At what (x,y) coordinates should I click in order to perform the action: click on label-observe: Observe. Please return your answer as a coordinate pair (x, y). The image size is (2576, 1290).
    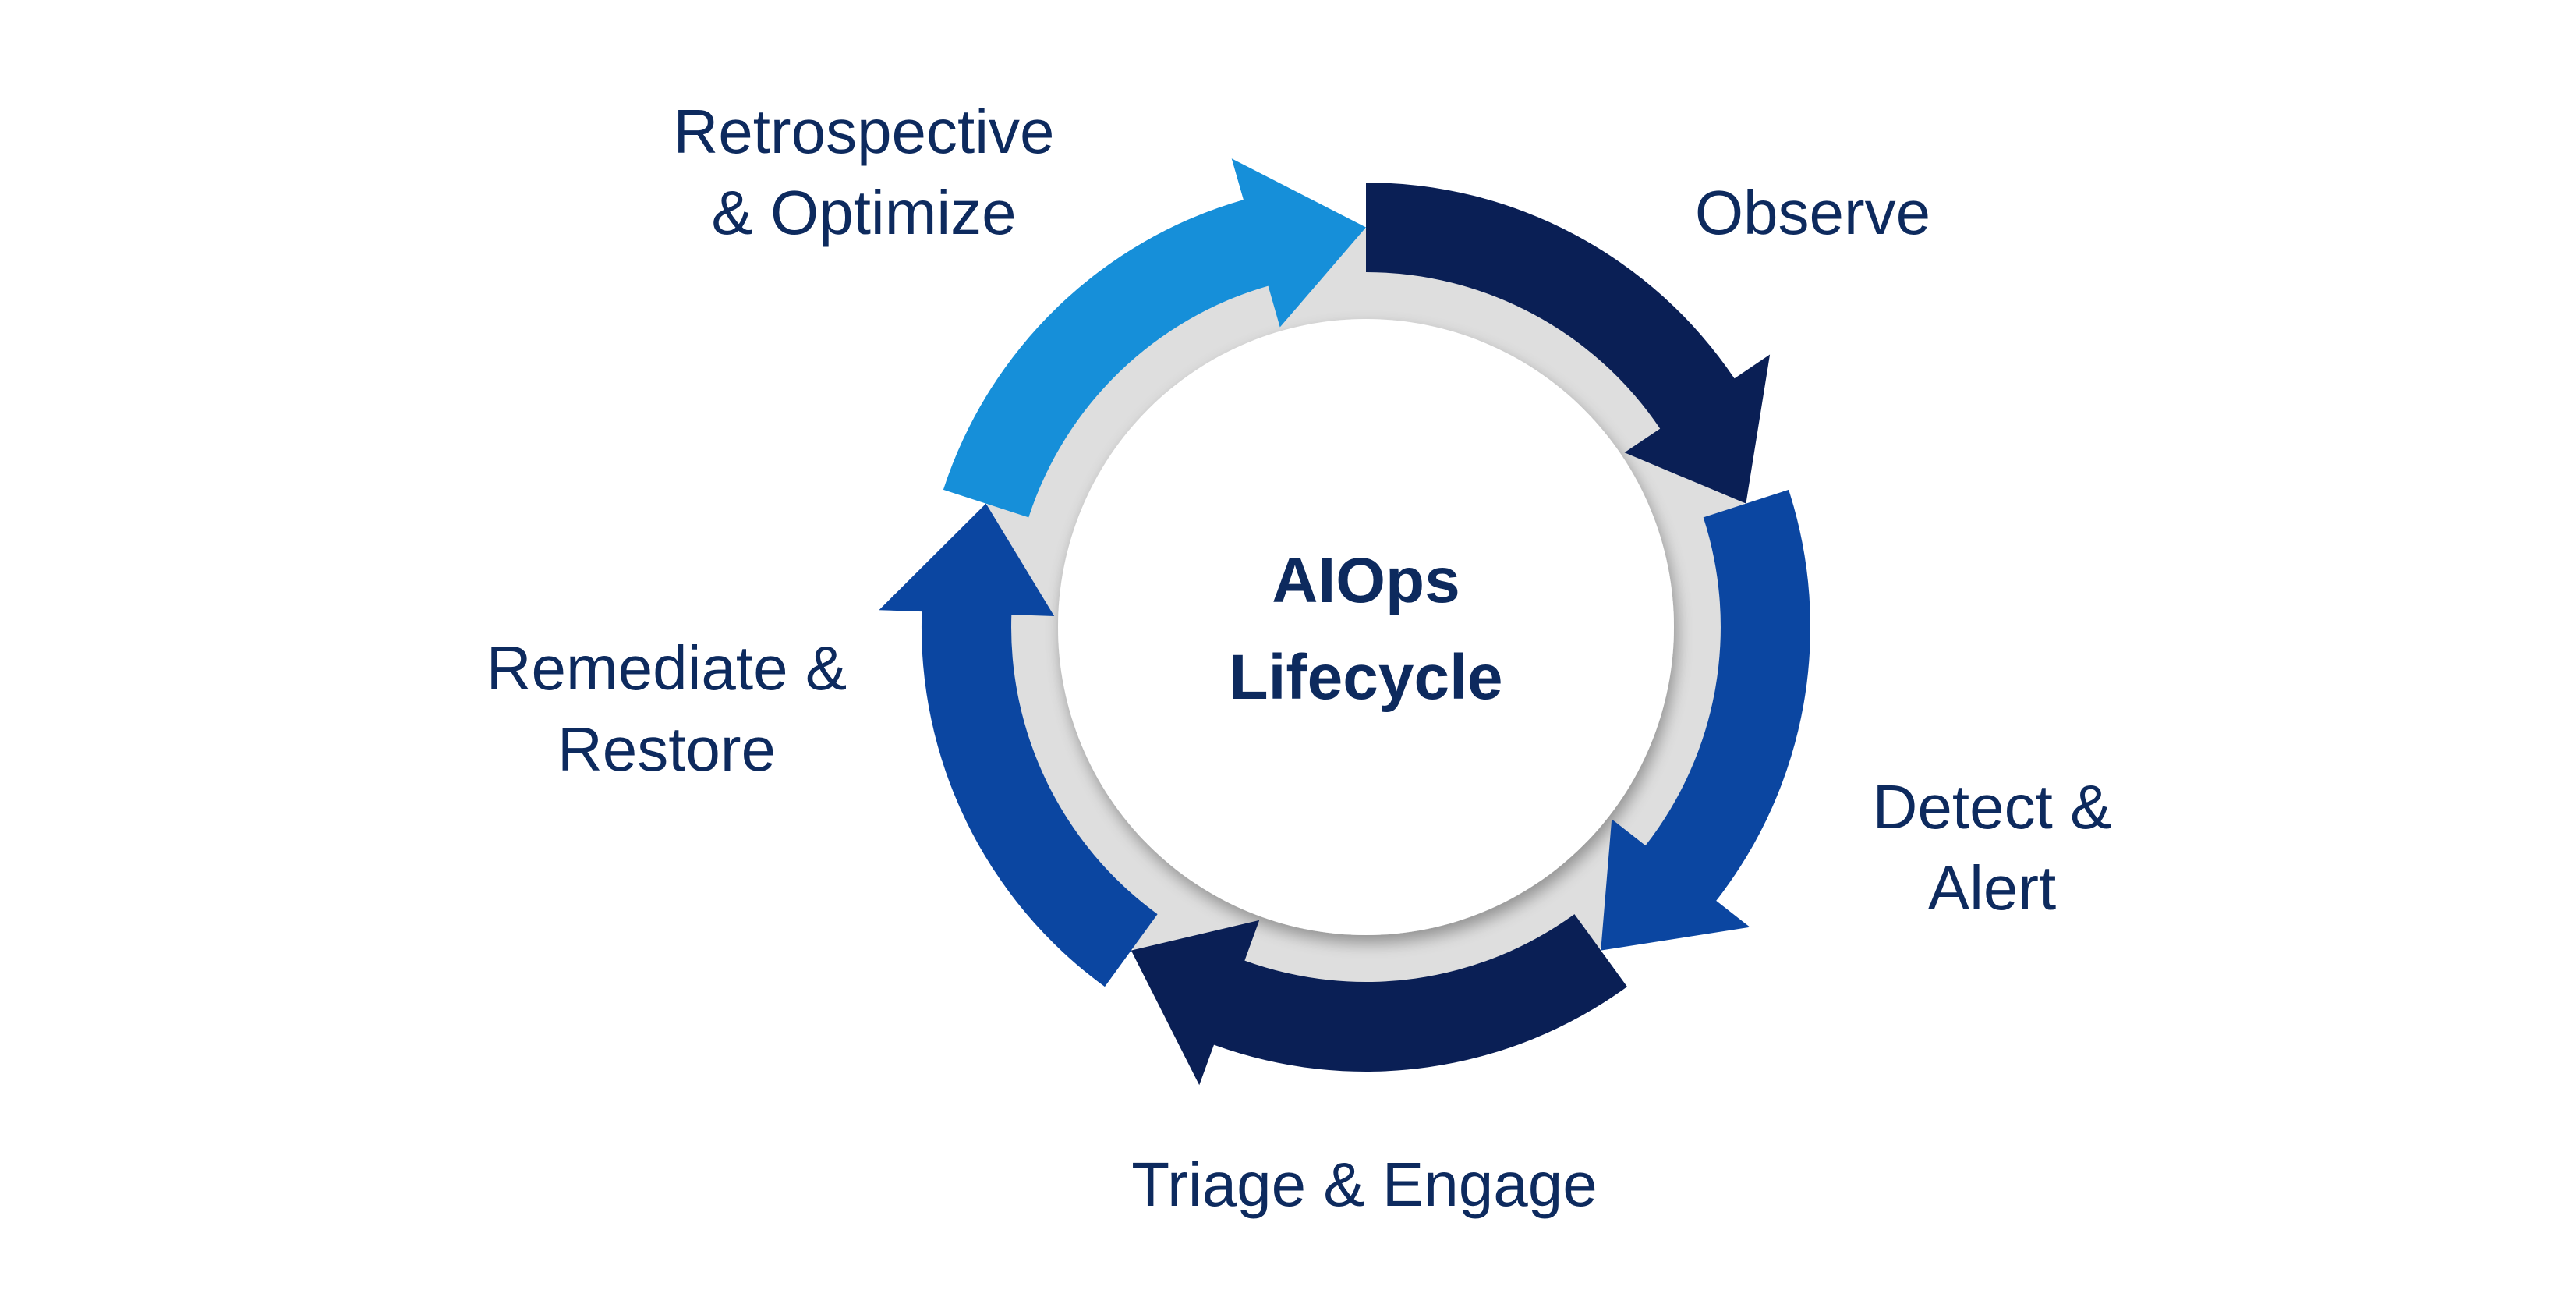
    Looking at the image, I should click on (1812, 212).